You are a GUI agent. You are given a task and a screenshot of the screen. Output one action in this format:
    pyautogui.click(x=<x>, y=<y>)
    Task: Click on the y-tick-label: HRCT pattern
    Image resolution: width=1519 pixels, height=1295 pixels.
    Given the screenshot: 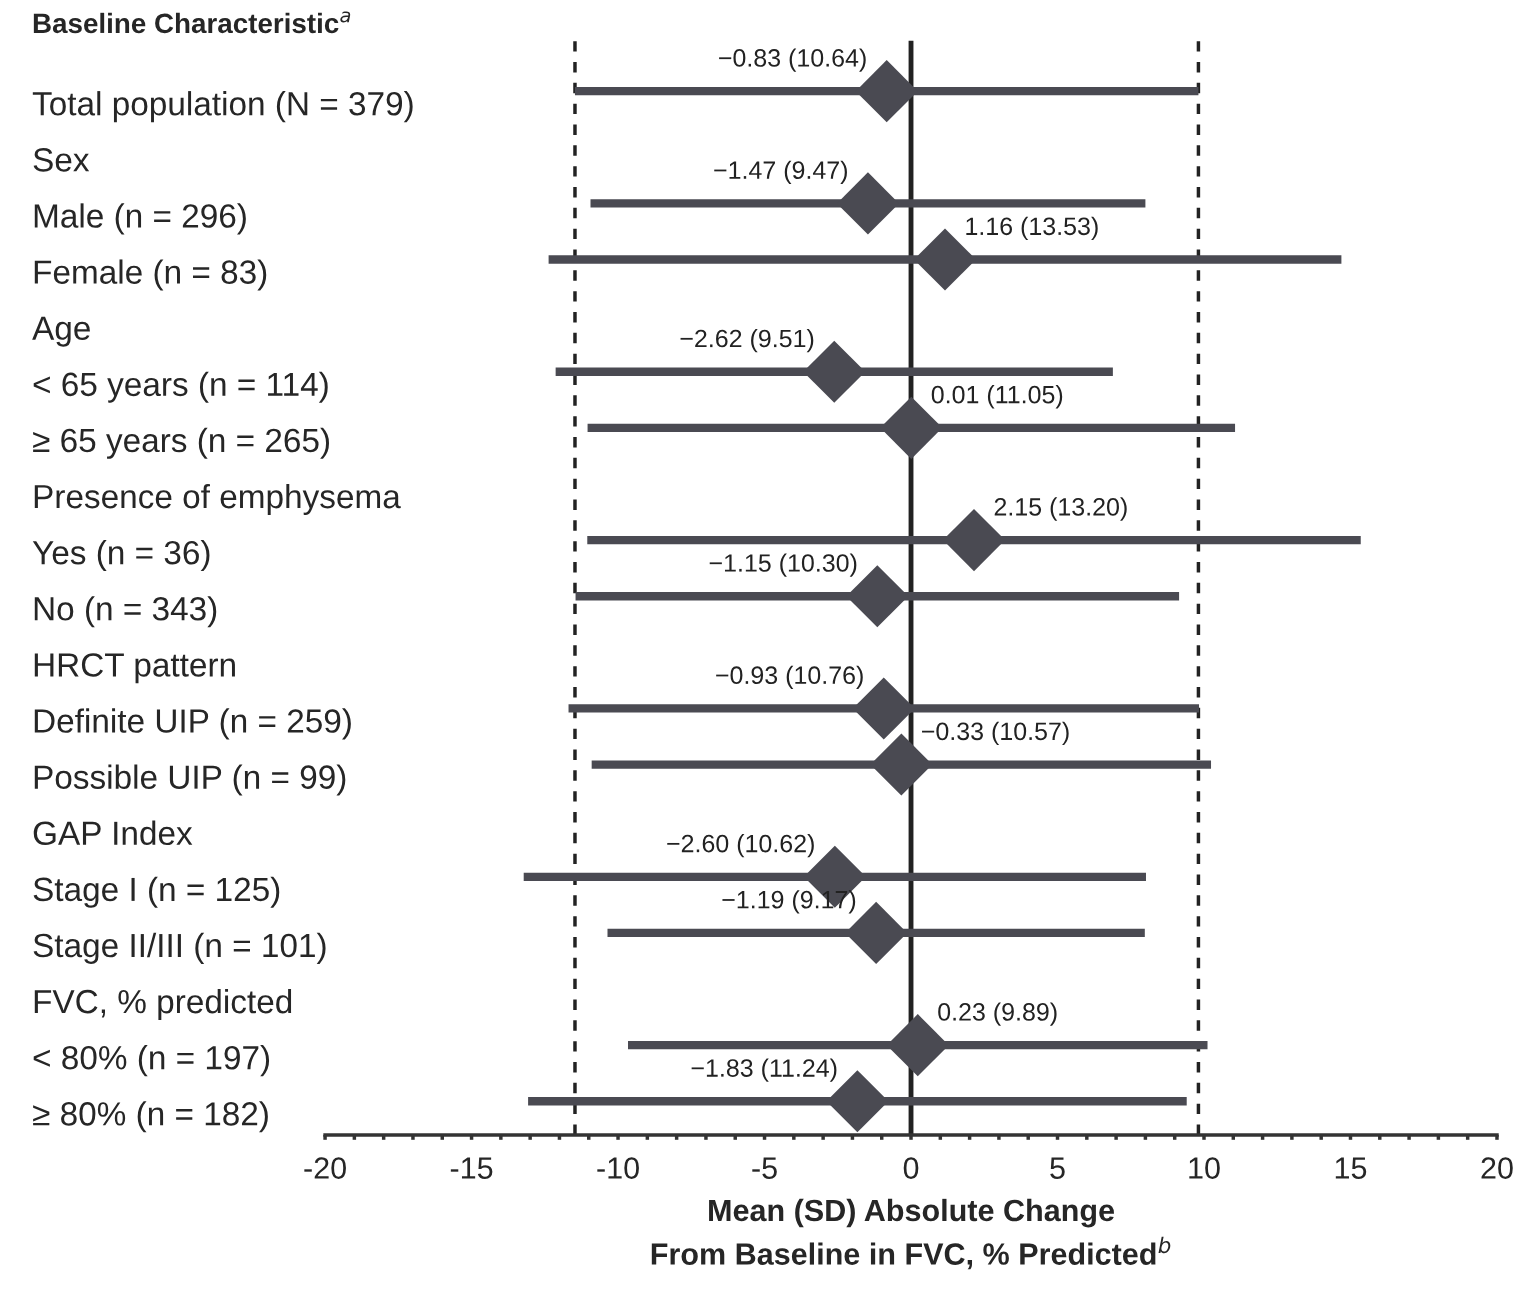 What is the action you would take?
    pyautogui.click(x=134, y=668)
    